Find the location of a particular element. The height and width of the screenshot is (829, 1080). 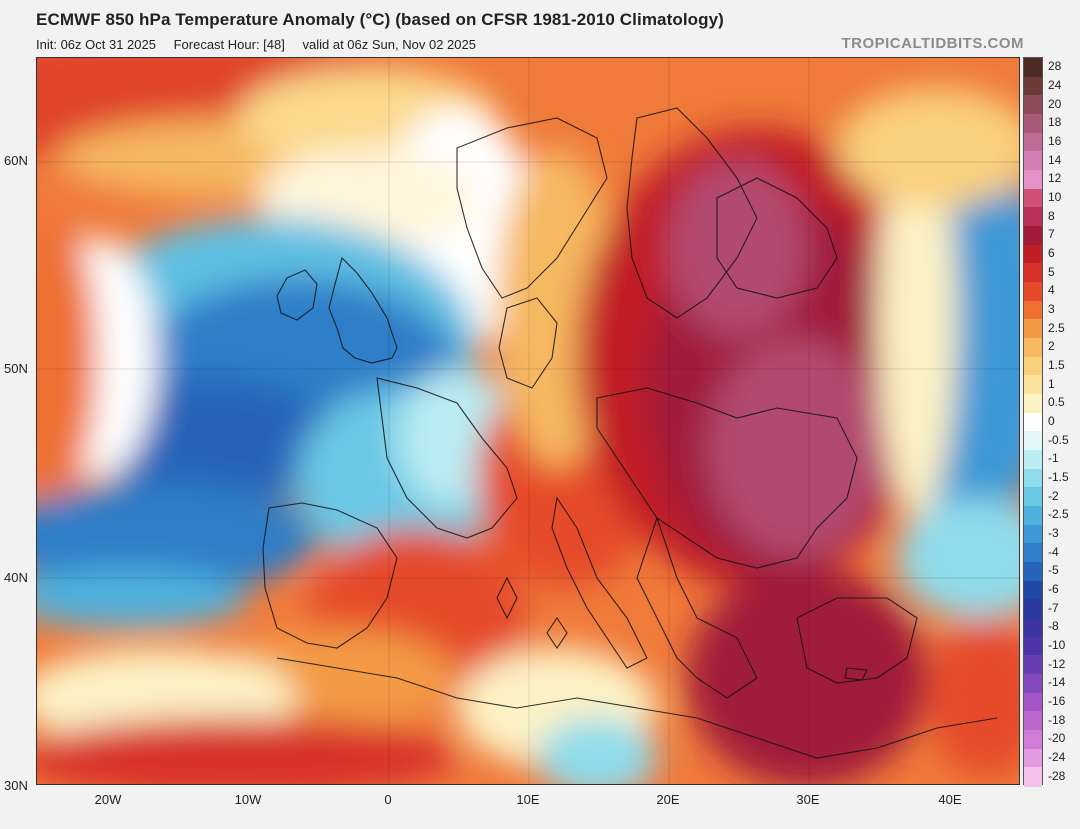

colorbar is located at coordinates (1033, 422).